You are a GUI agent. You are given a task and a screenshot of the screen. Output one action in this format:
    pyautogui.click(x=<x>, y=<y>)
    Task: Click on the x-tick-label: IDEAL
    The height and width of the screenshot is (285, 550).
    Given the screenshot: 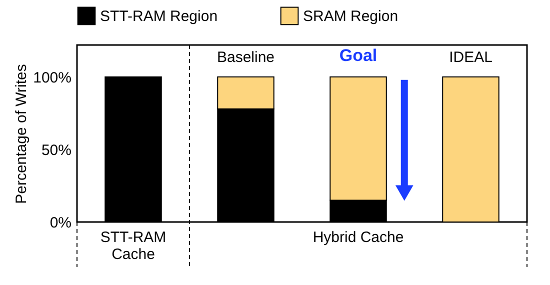 What is the action you would take?
    pyautogui.click(x=470, y=57)
    